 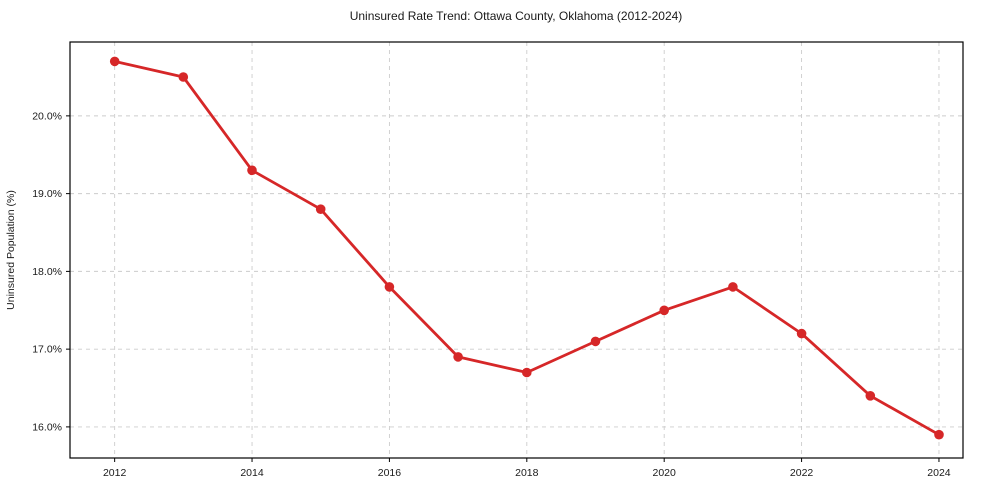 What do you see at coordinates (252, 473) in the screenshot?
I see `x-tick-label: 2014` at bounding box center [252, 473].